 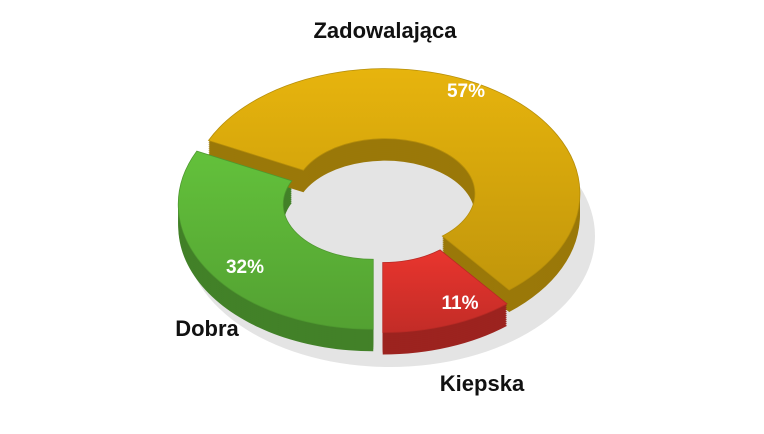 I want to click on category-label: Dobra, so click(x=207, y=328).